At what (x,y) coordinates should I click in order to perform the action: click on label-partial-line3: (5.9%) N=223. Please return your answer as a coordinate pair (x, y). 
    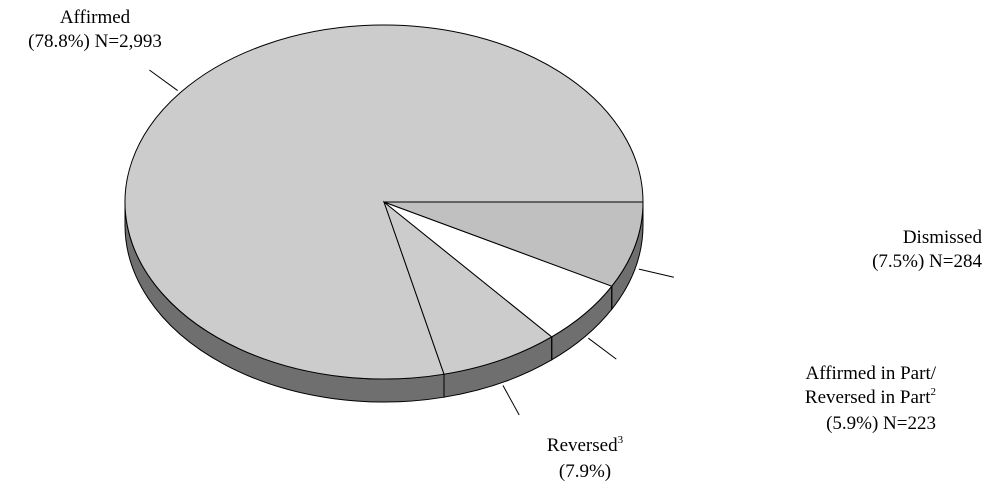
    Looking at the image, I should click on (881, 423).